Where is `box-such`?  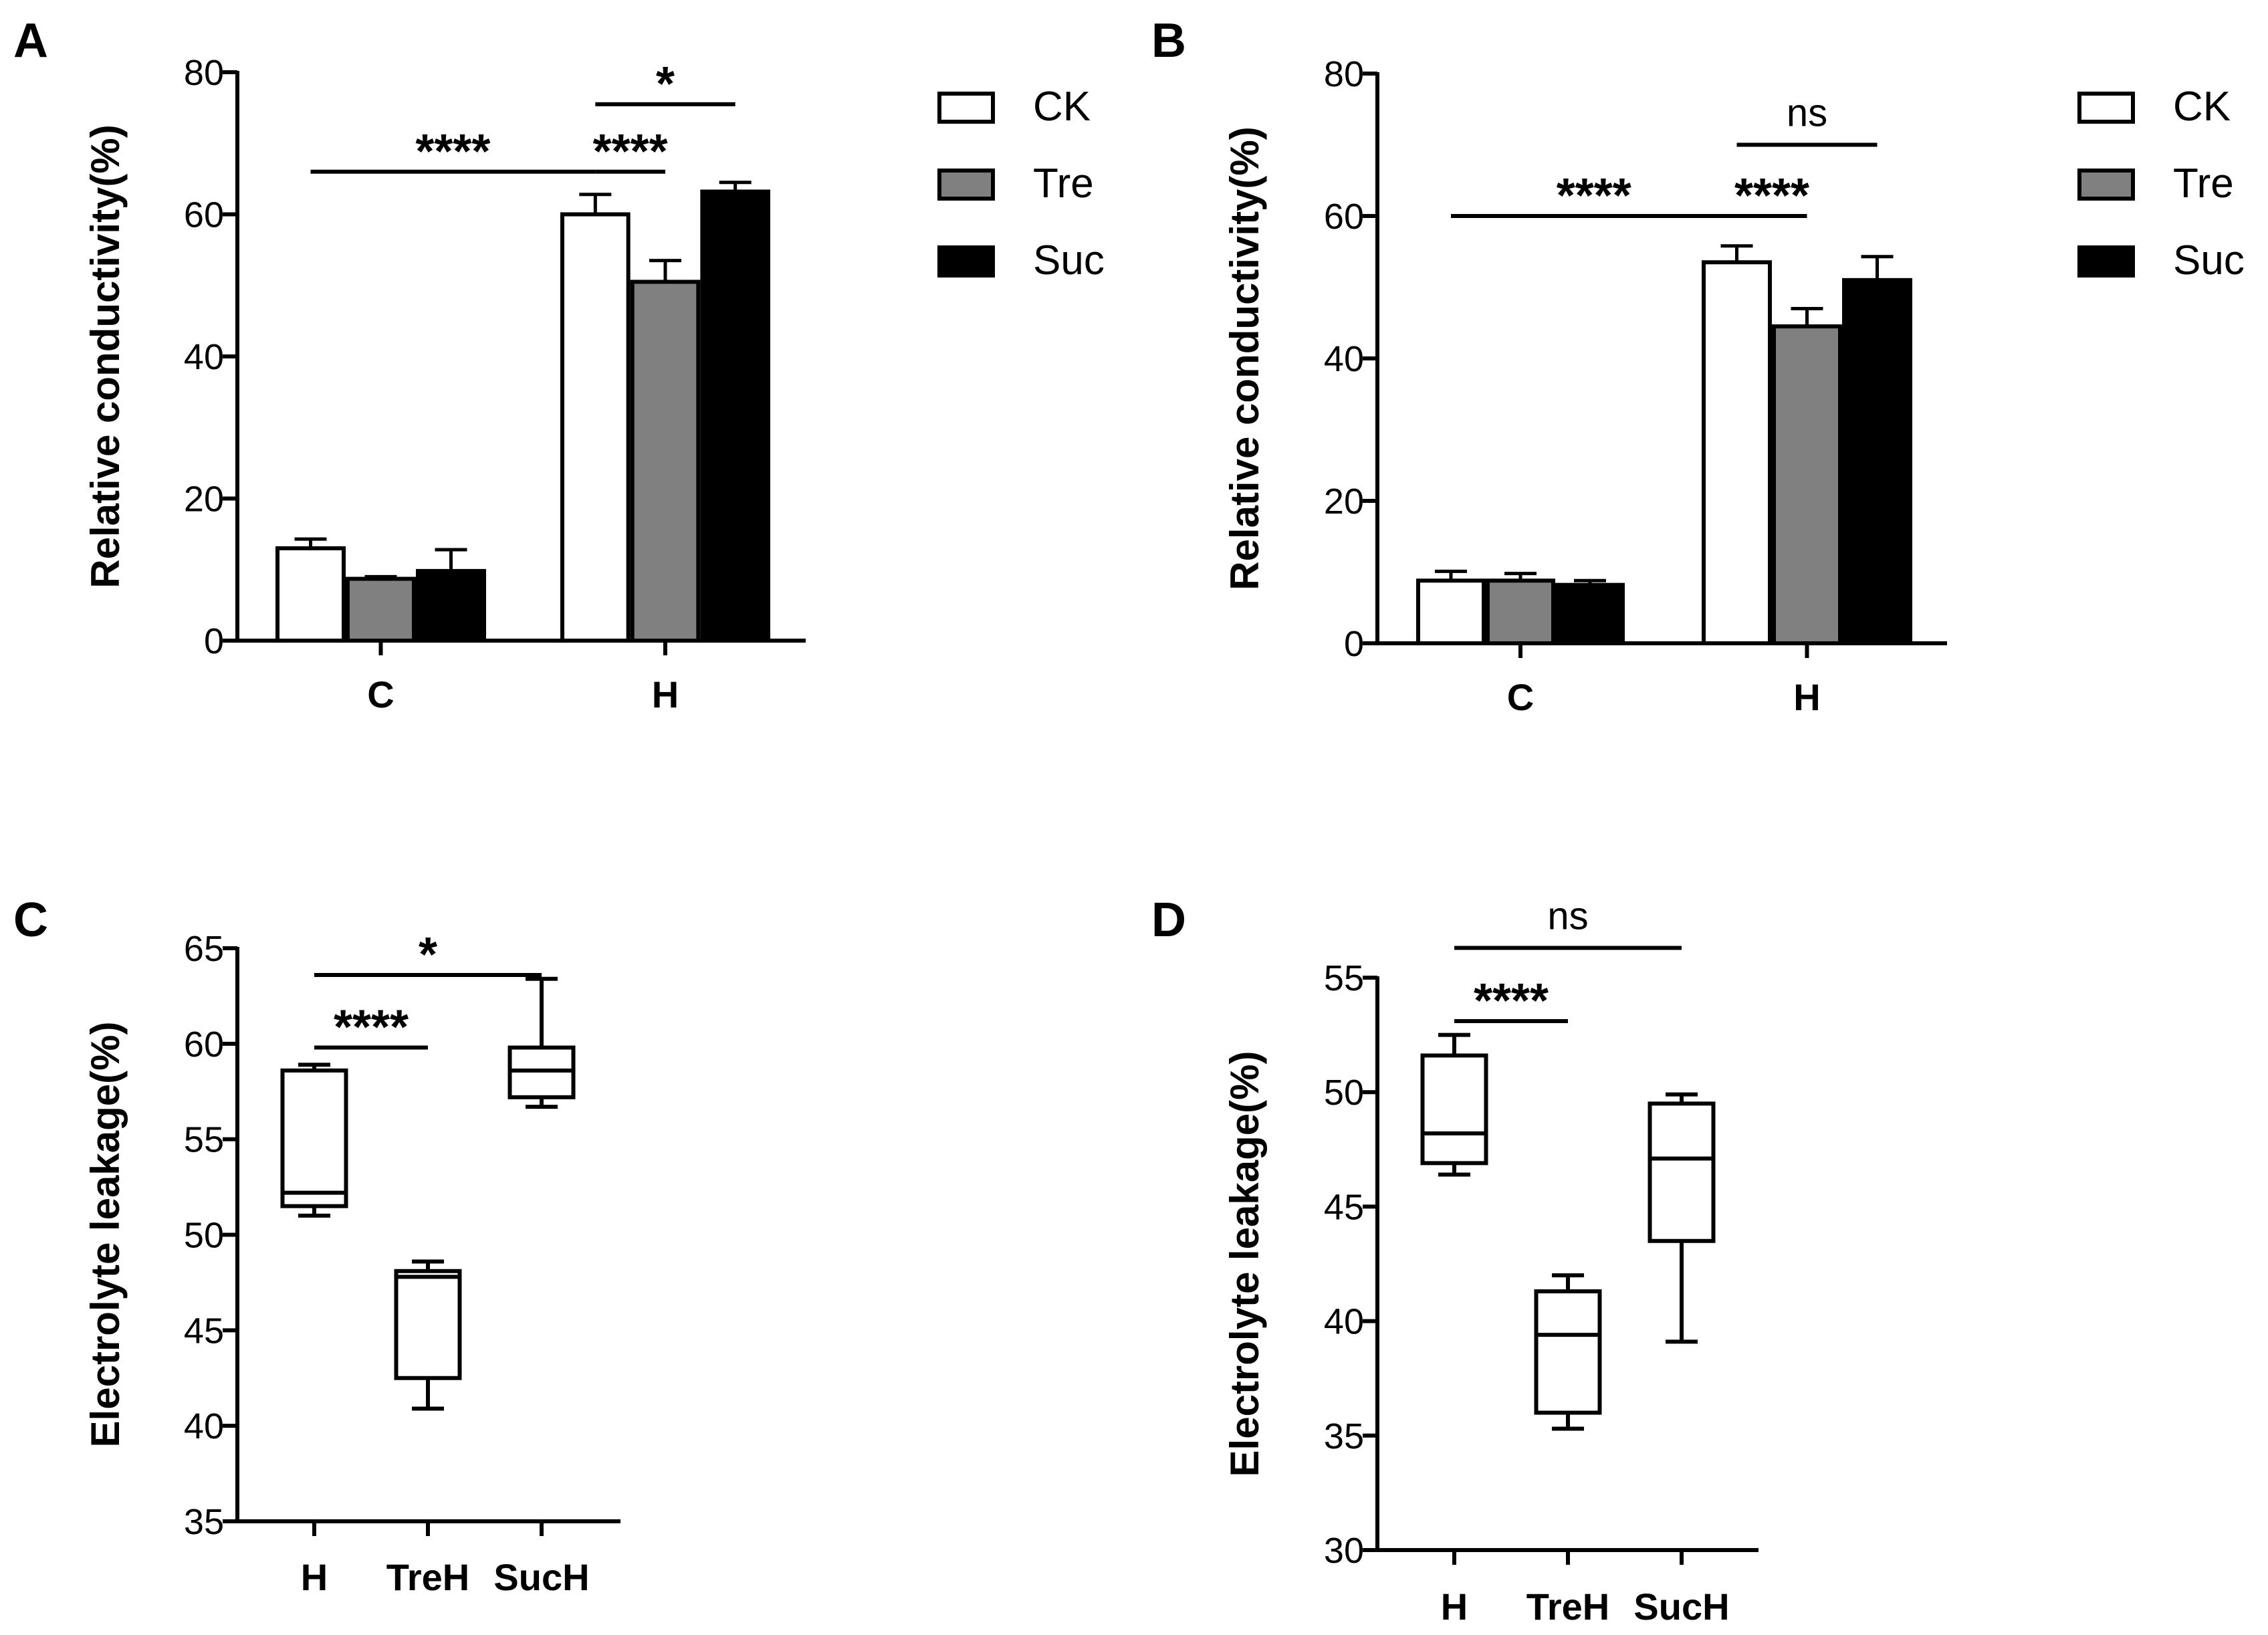 box-such is located at coordinates (1682, 1172).